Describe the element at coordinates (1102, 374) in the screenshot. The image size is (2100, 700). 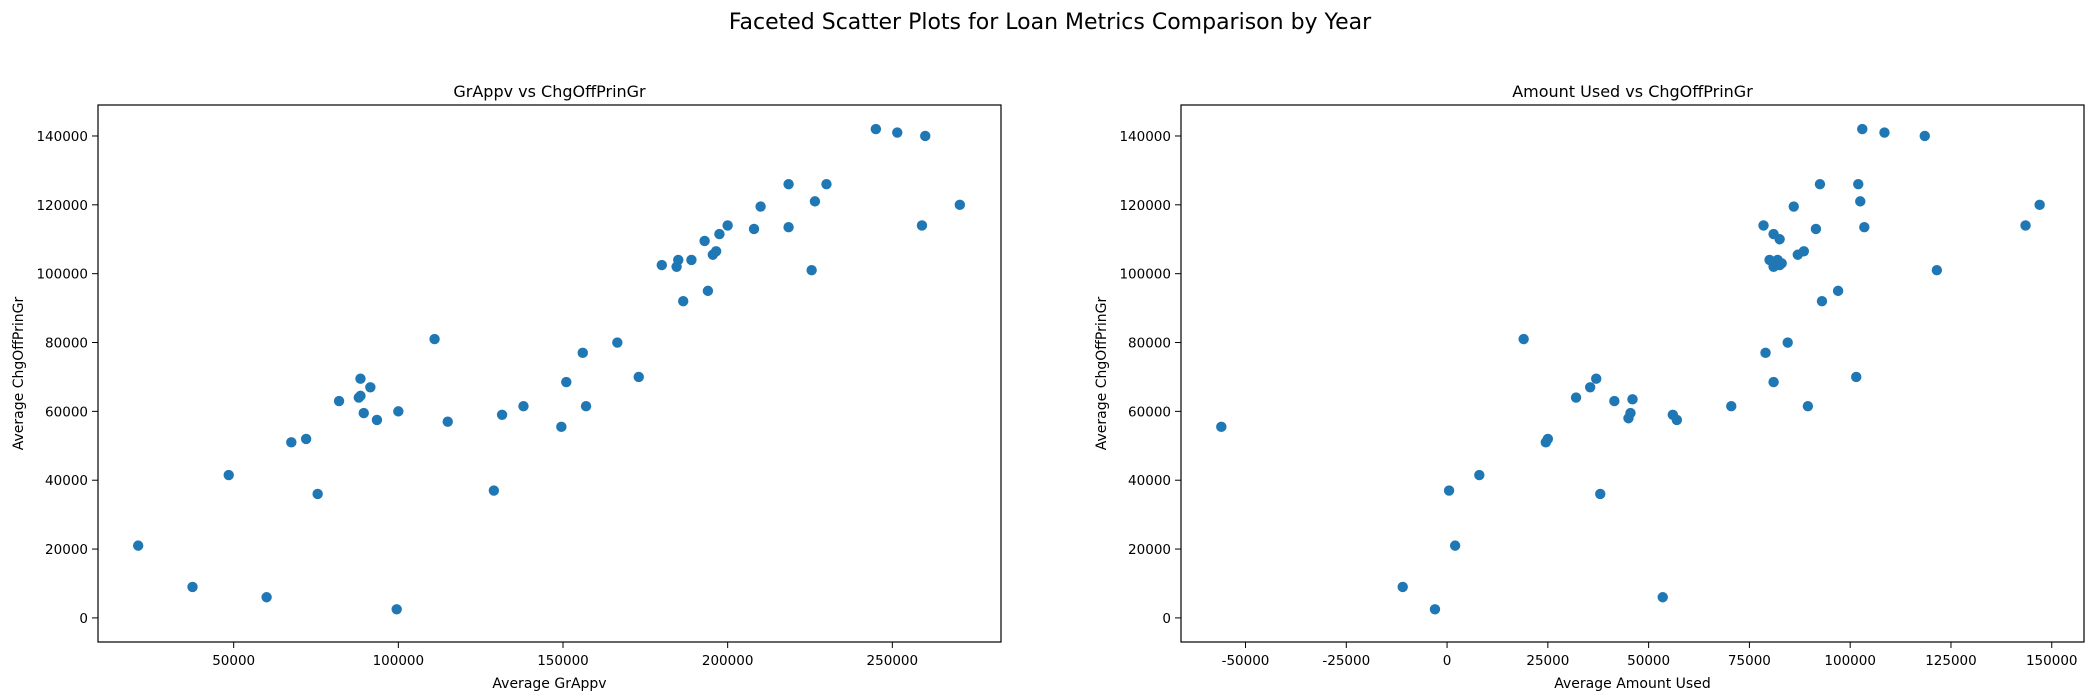
I see `y-axis-label-amount-used: Average ChgOffPrinGr` at that location.